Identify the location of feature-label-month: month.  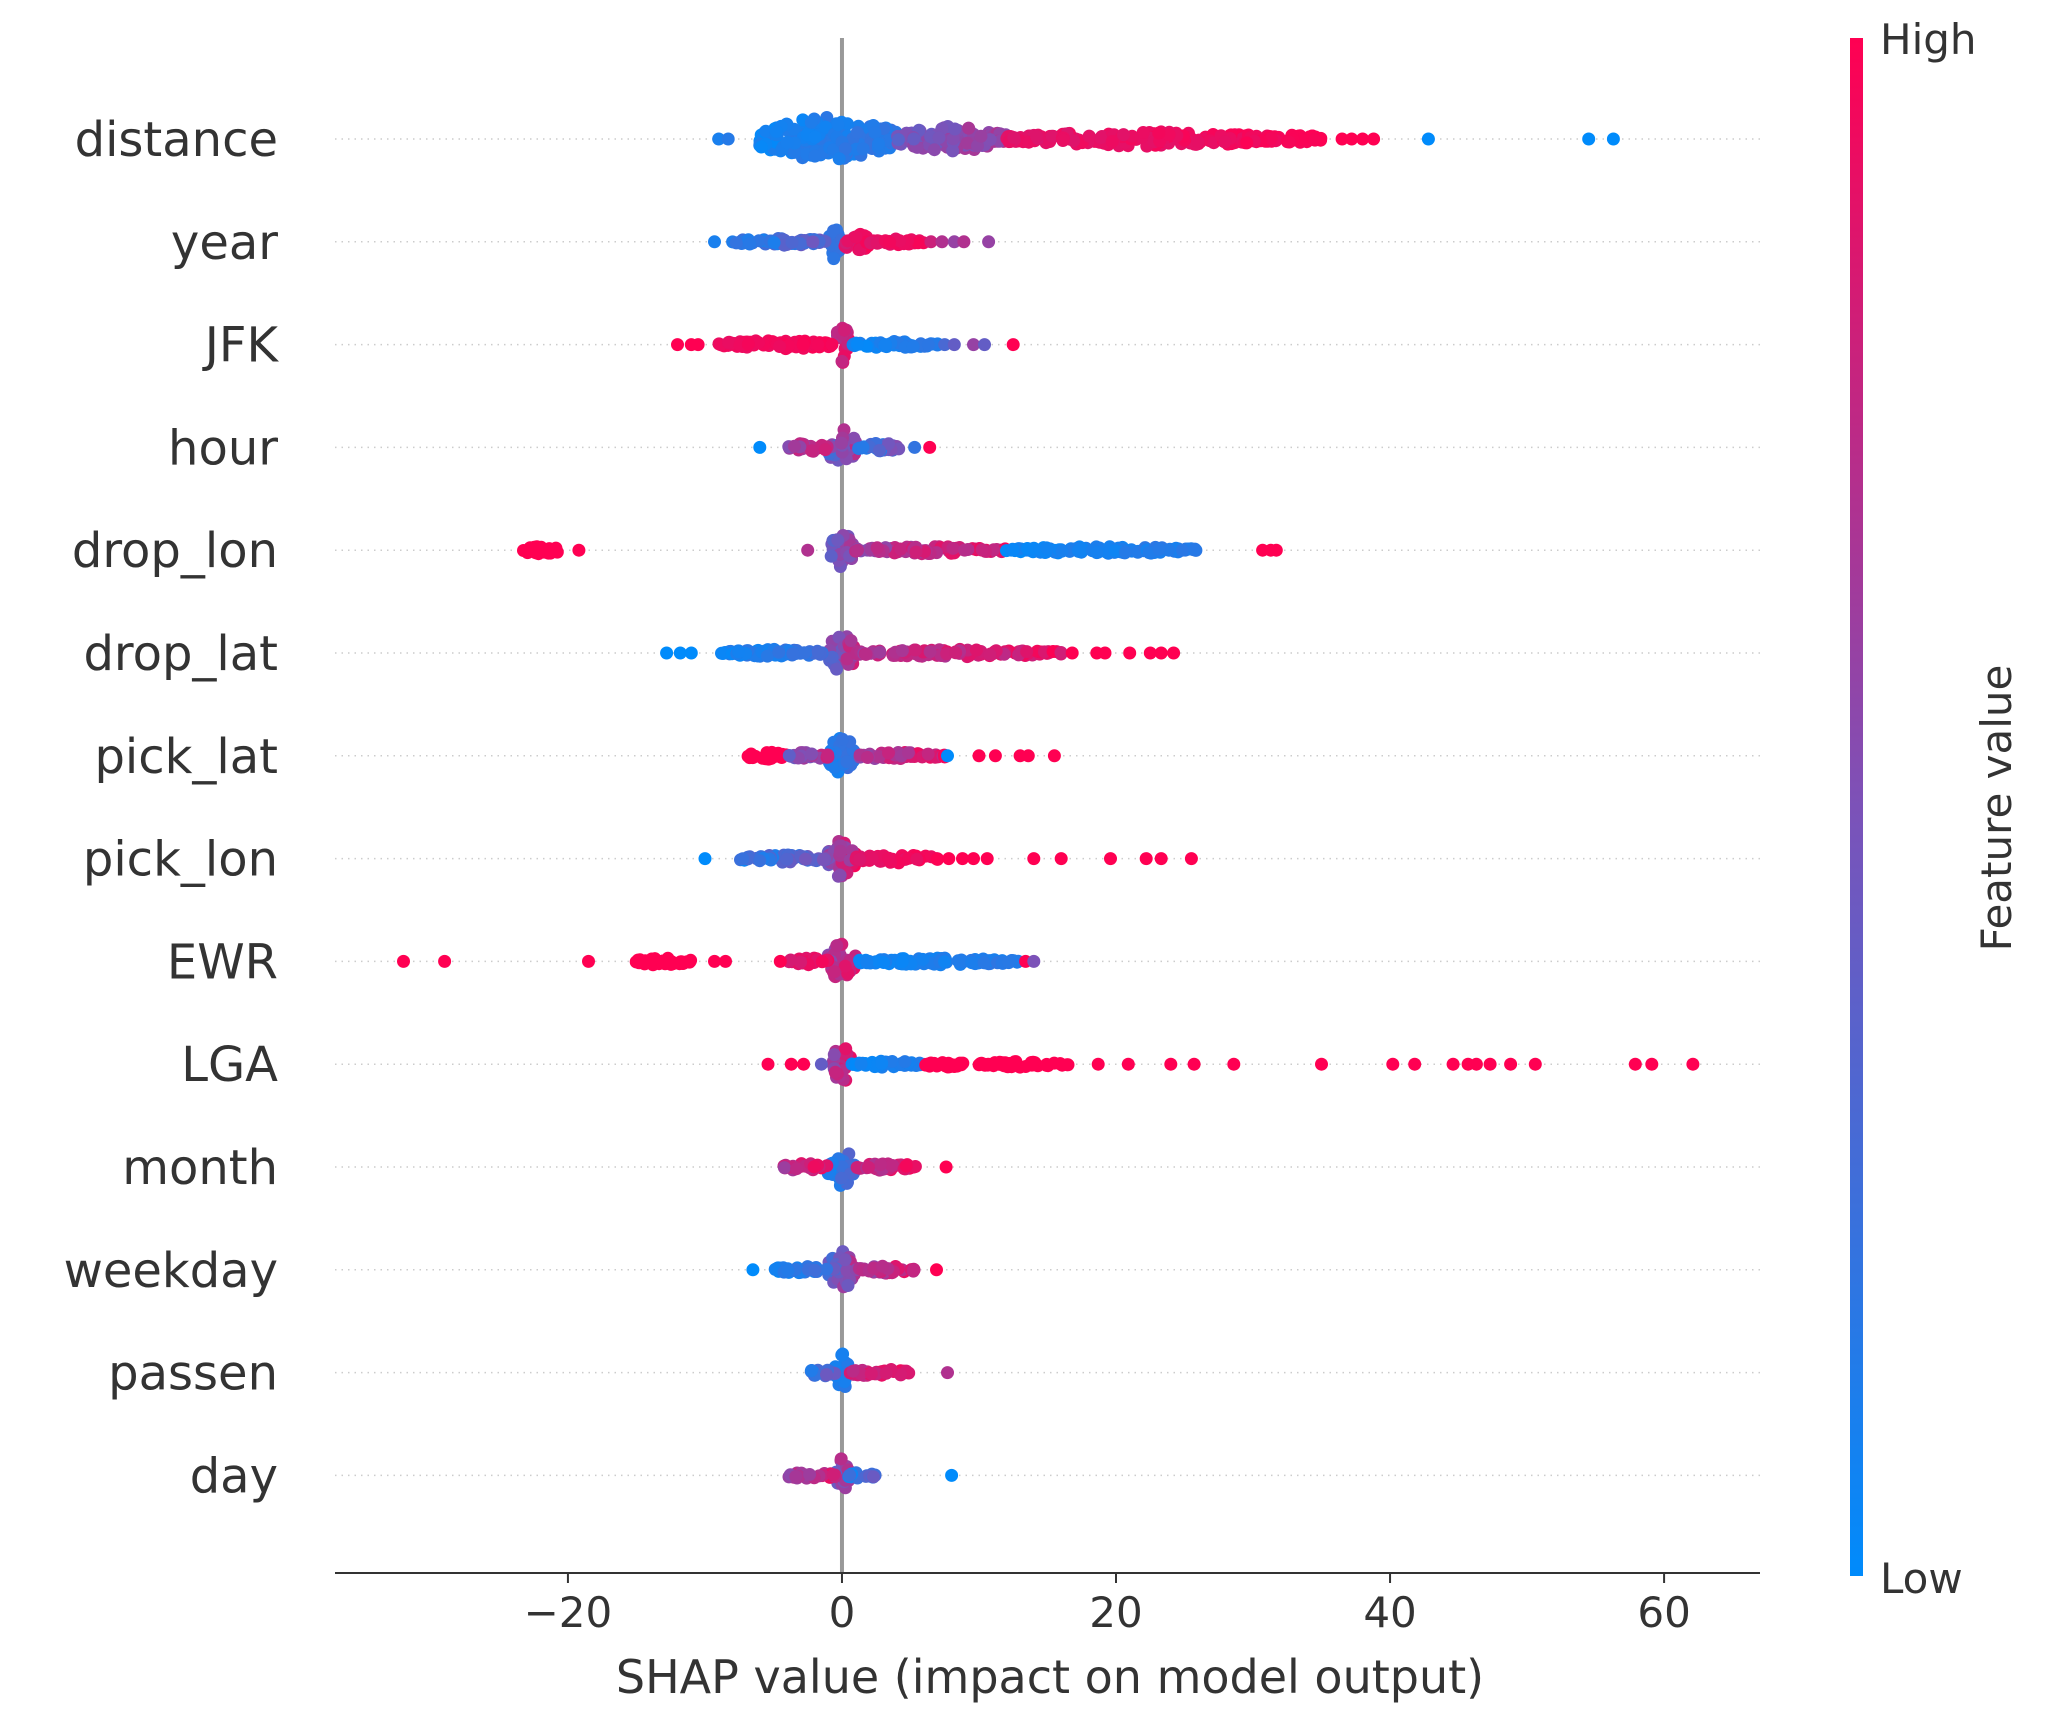
(200, 1168).